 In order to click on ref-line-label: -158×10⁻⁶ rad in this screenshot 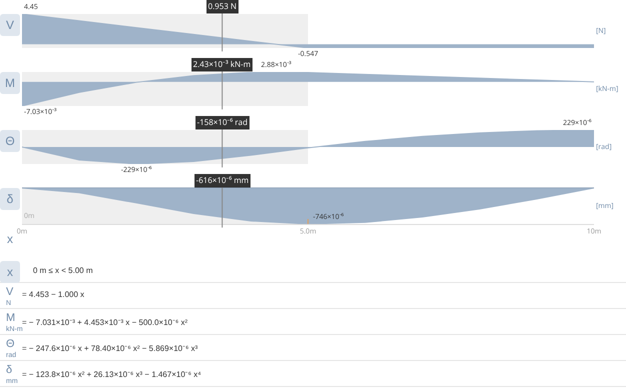, I will do `click(222, 122)`.